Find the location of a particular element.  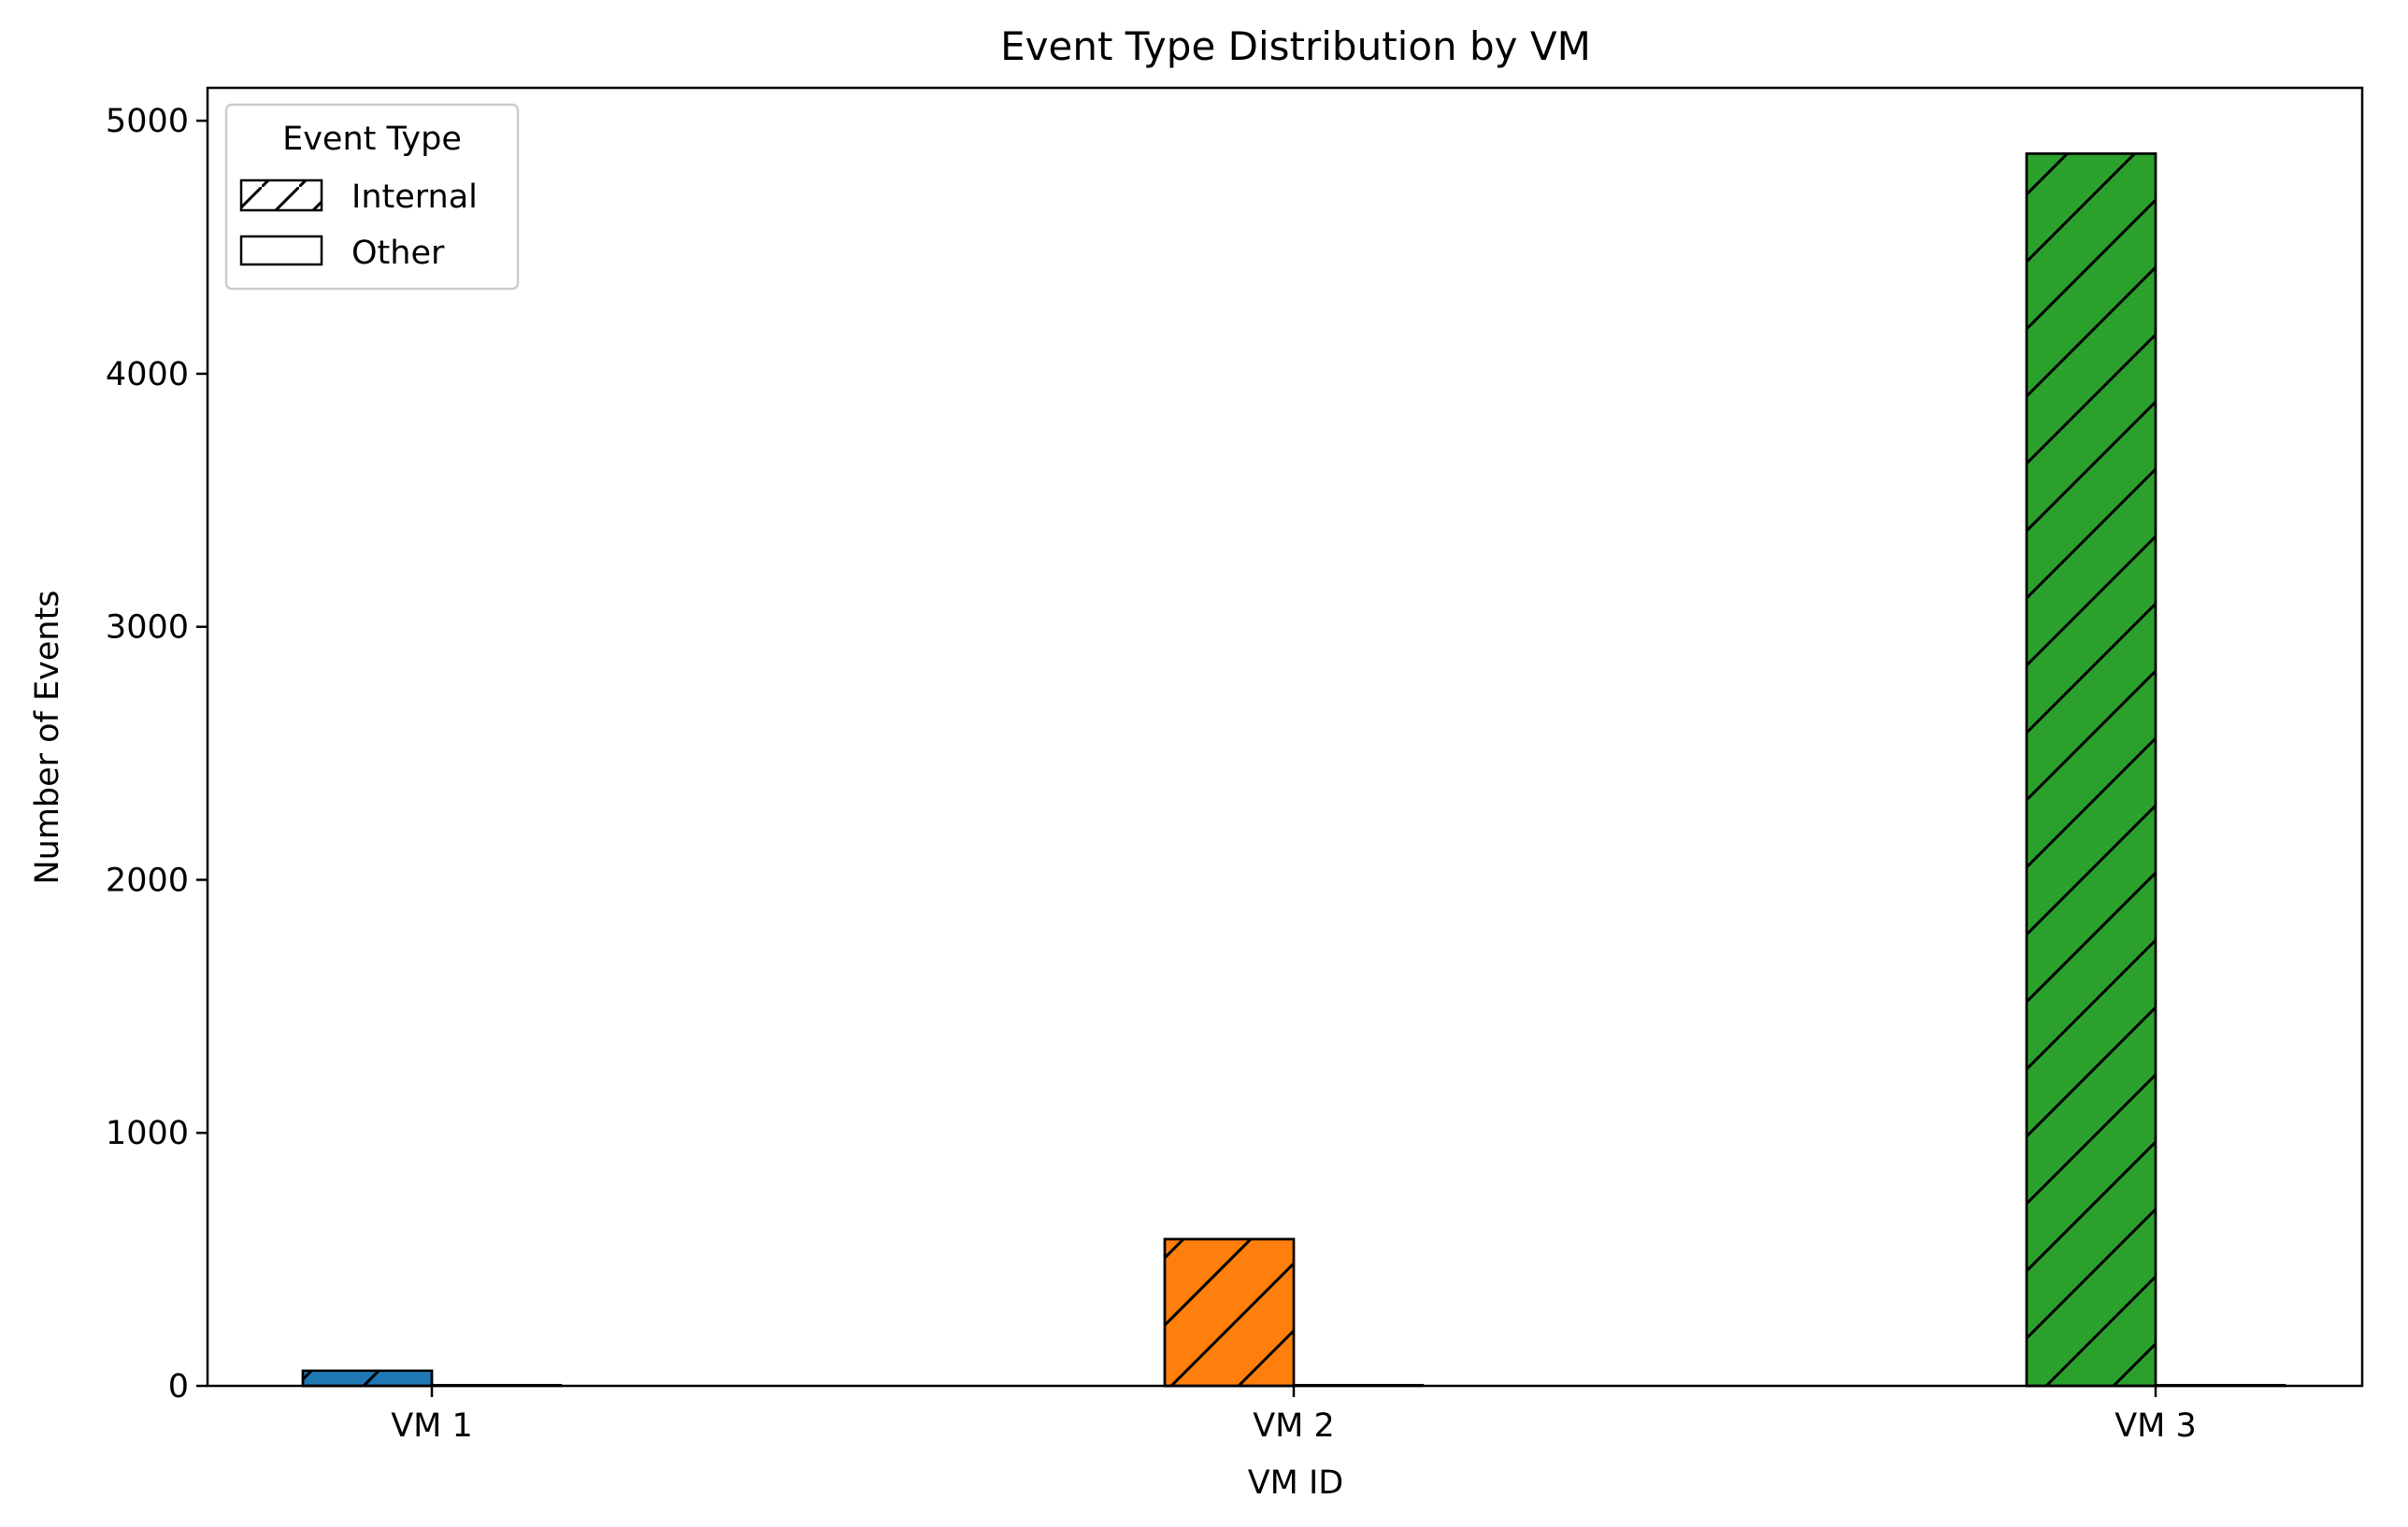

y-axis-ticks: 0 1000 2000 3000 4000 5000 is located at coordinates (157, 754).